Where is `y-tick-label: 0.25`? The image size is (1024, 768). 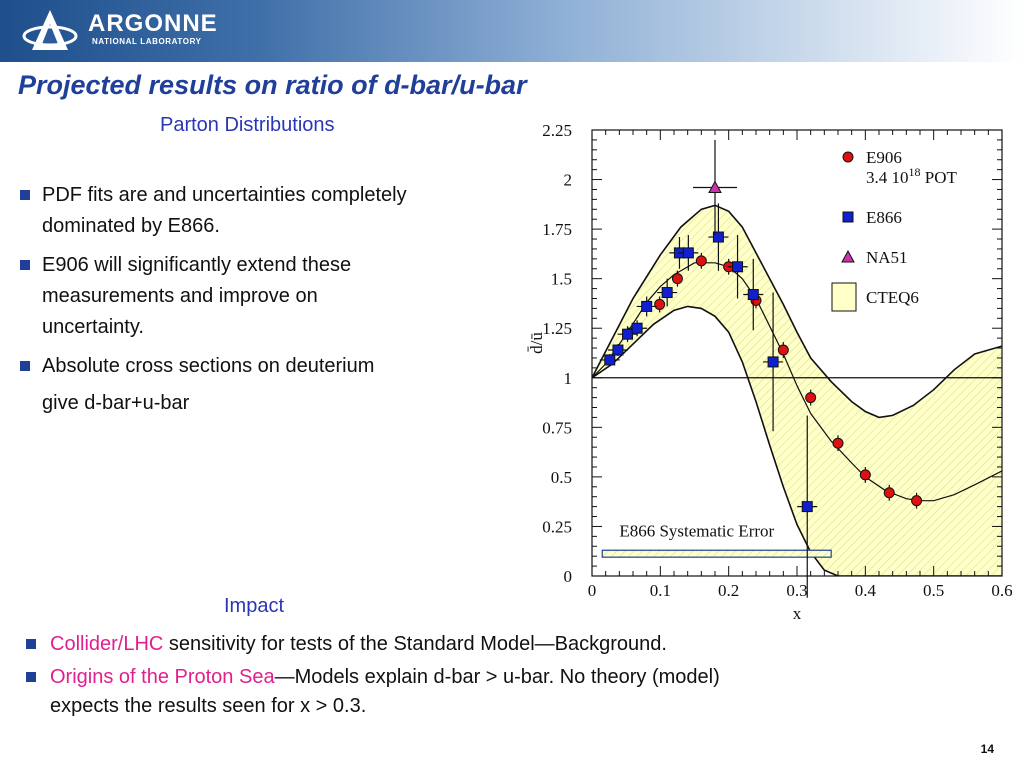
y-tick-label: 0.25 is located at coordinates (557, 526).